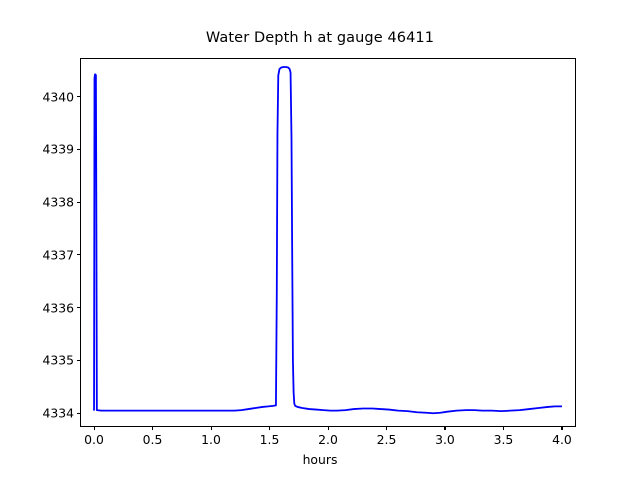 Image resolution: width=640 pixels, height=480 pixels. Describe the element at coordinates (58, 413) in the screenshot. I see `y-tick-label: 4334` at that location.